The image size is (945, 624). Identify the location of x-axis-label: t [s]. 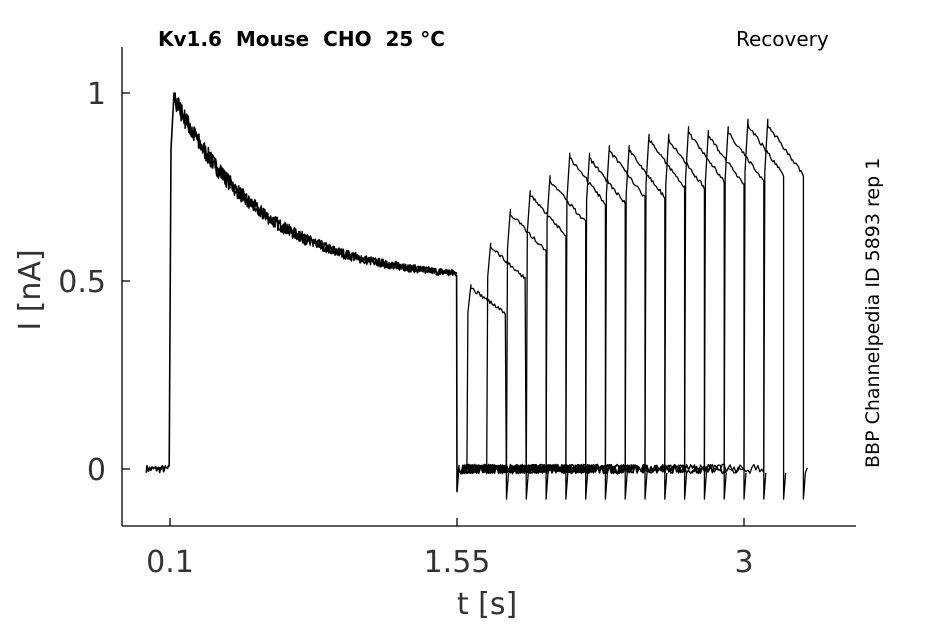
(487, 604).